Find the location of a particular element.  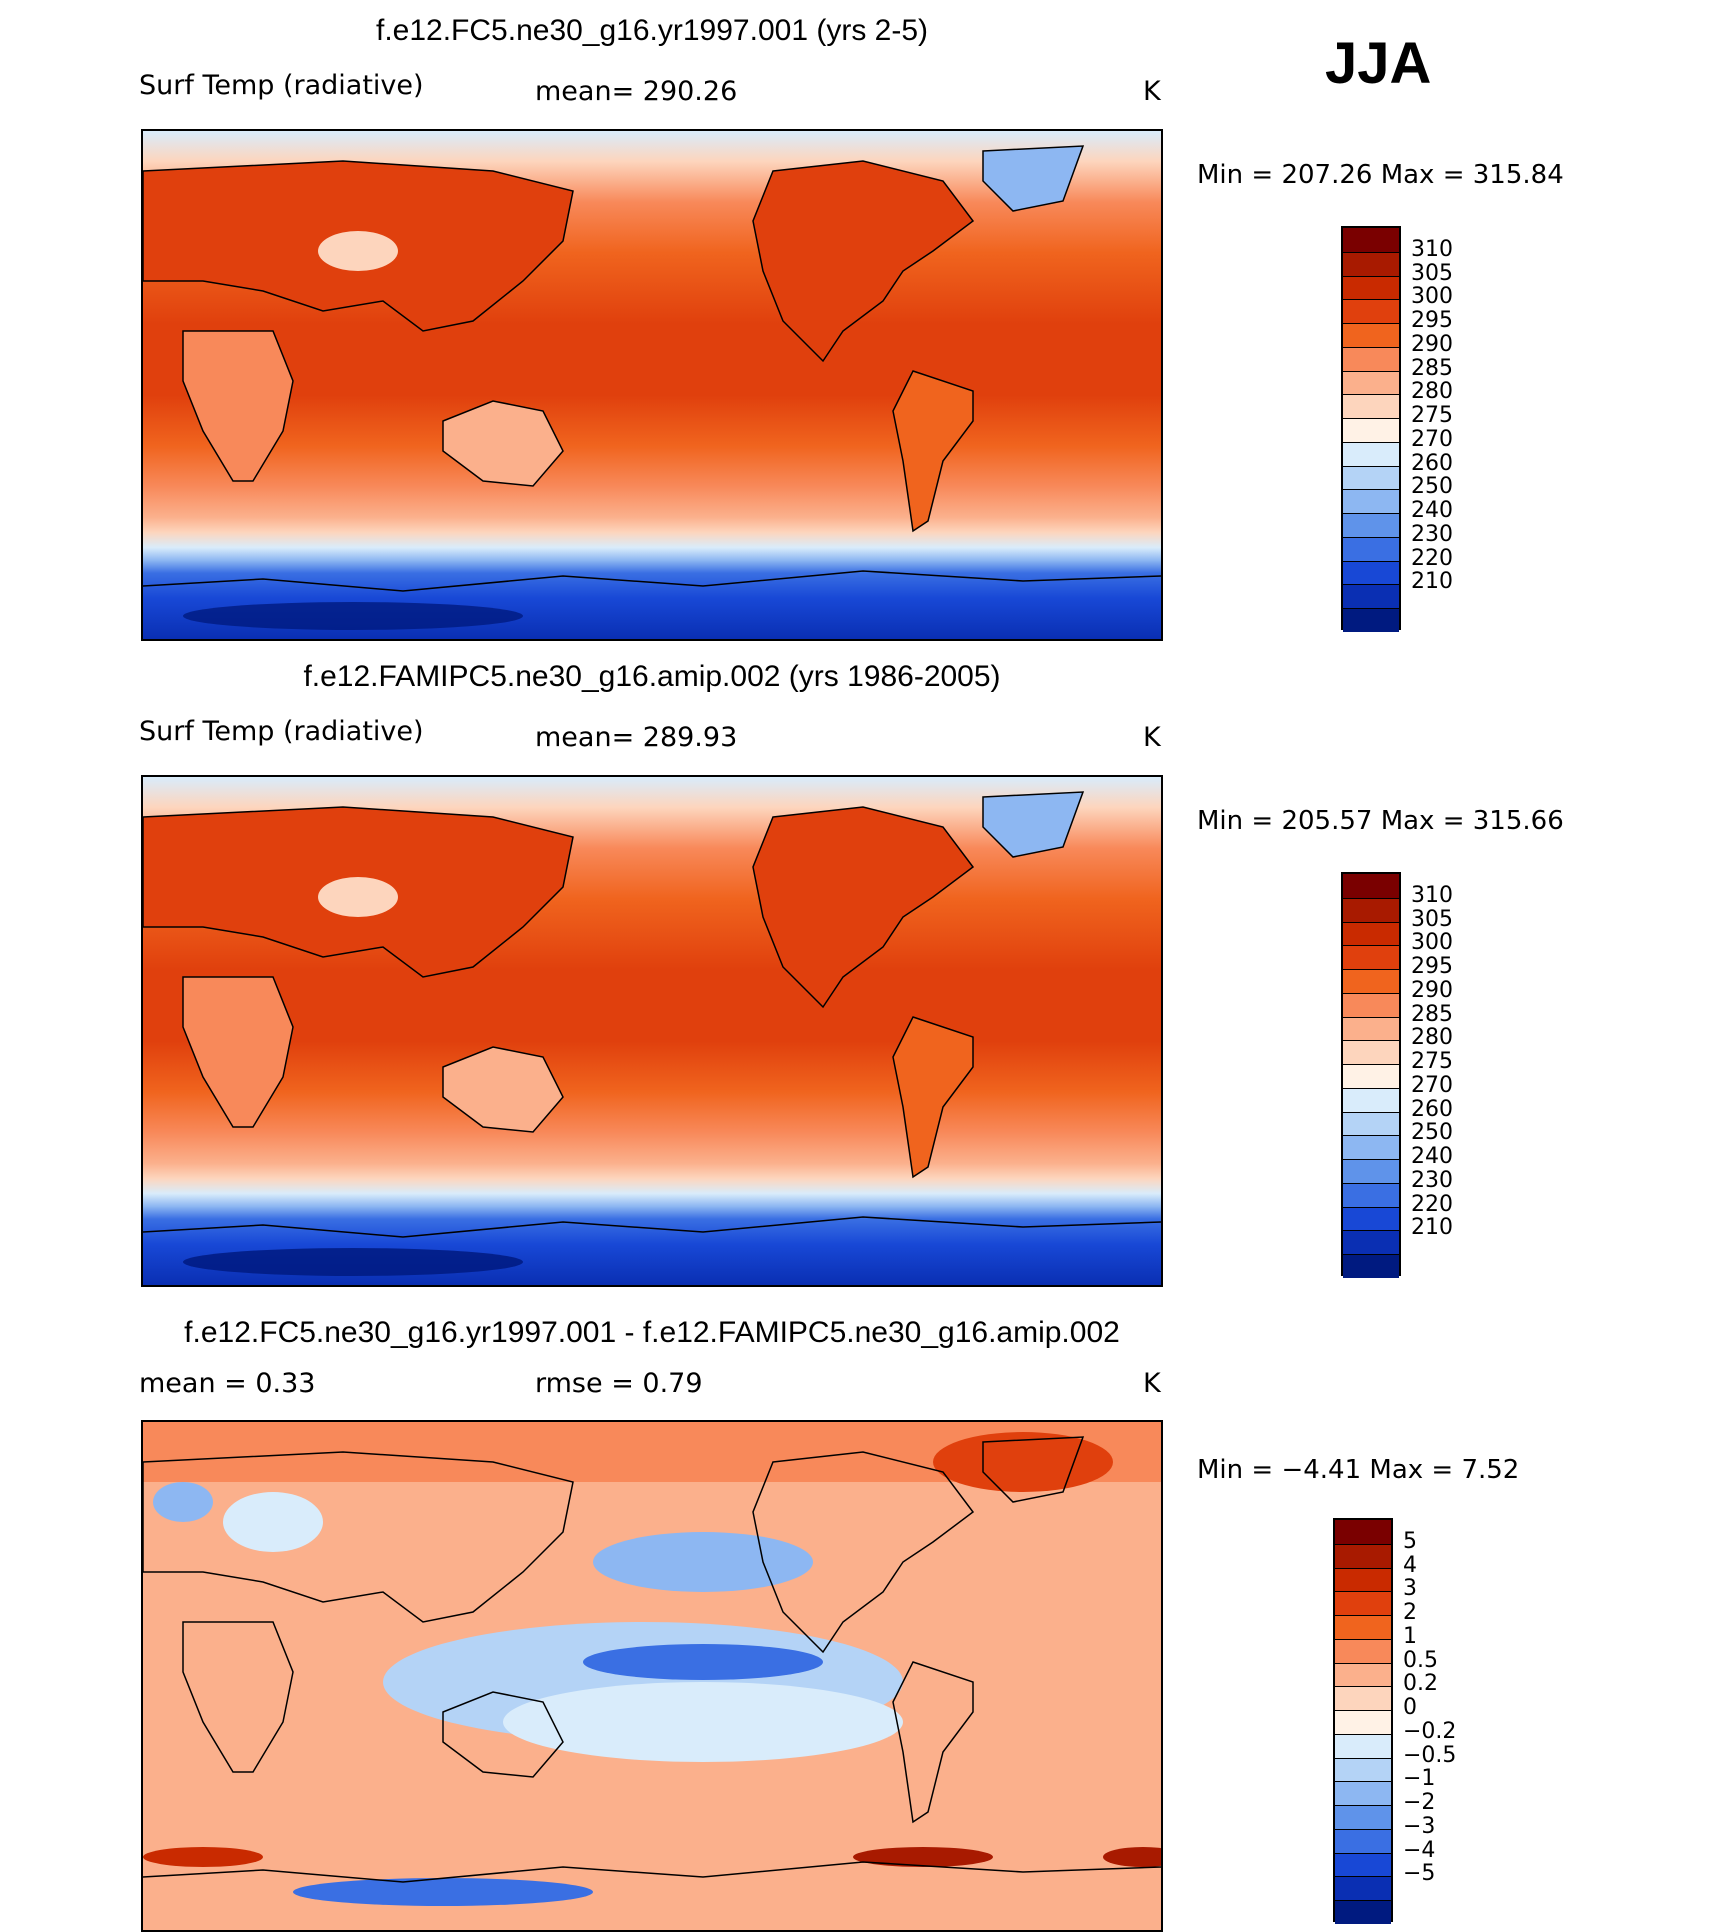

colorbar-tick-label: 220 is located at coordinates (1432, 1204).